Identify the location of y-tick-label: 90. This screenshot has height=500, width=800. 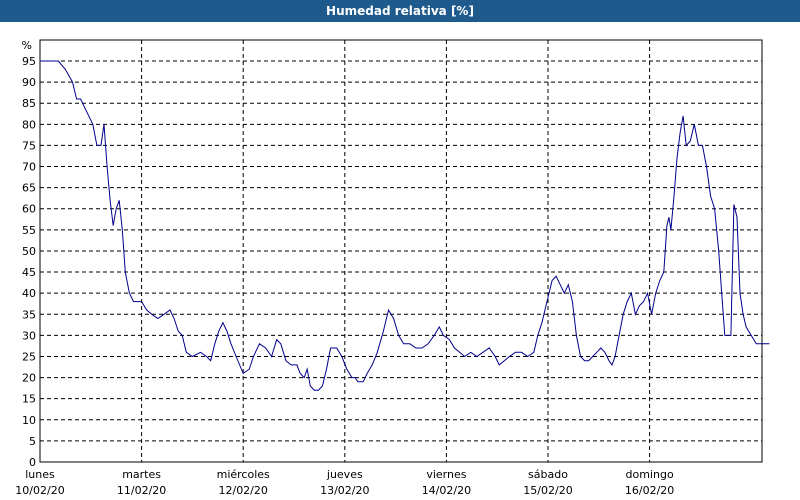
(29, 82).